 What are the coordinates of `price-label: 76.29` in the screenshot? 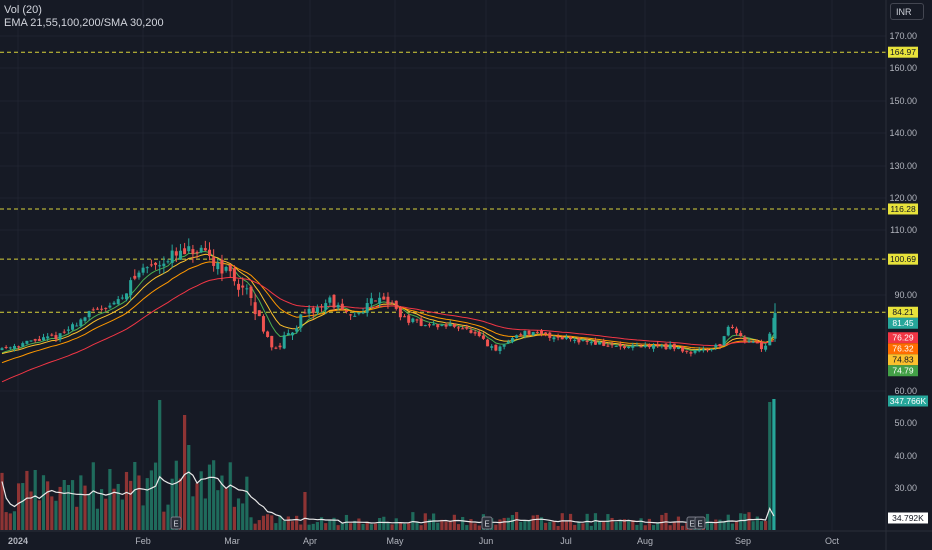 It's located at (903, 338).